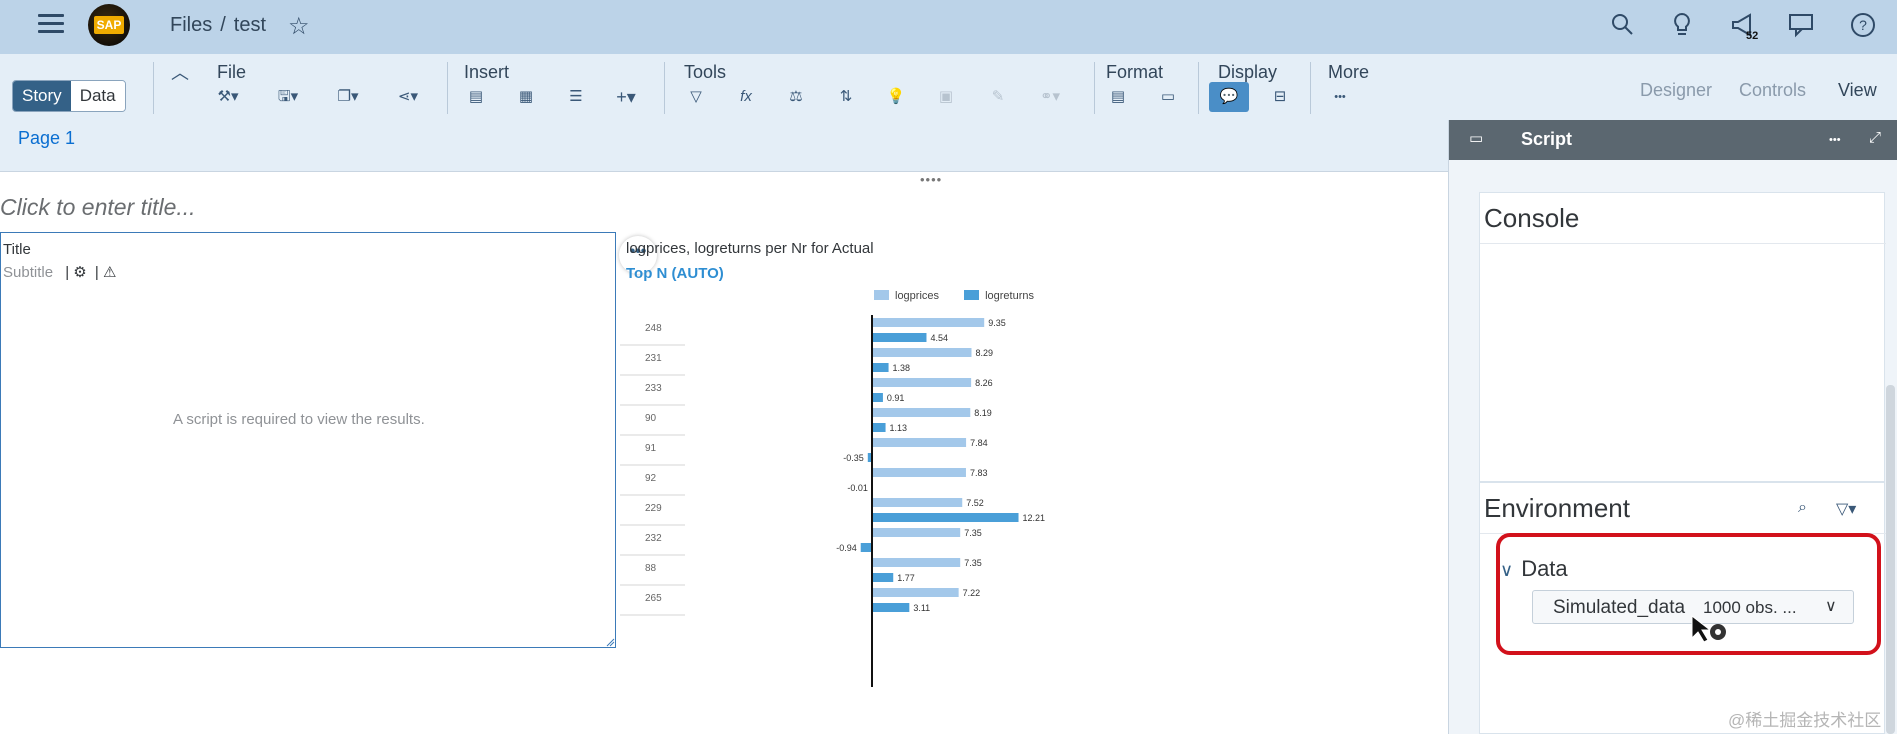  Describe the element at coordinates (998, 96) in the screenshot. I see `disabled-tool-icon: ✎` at that location.